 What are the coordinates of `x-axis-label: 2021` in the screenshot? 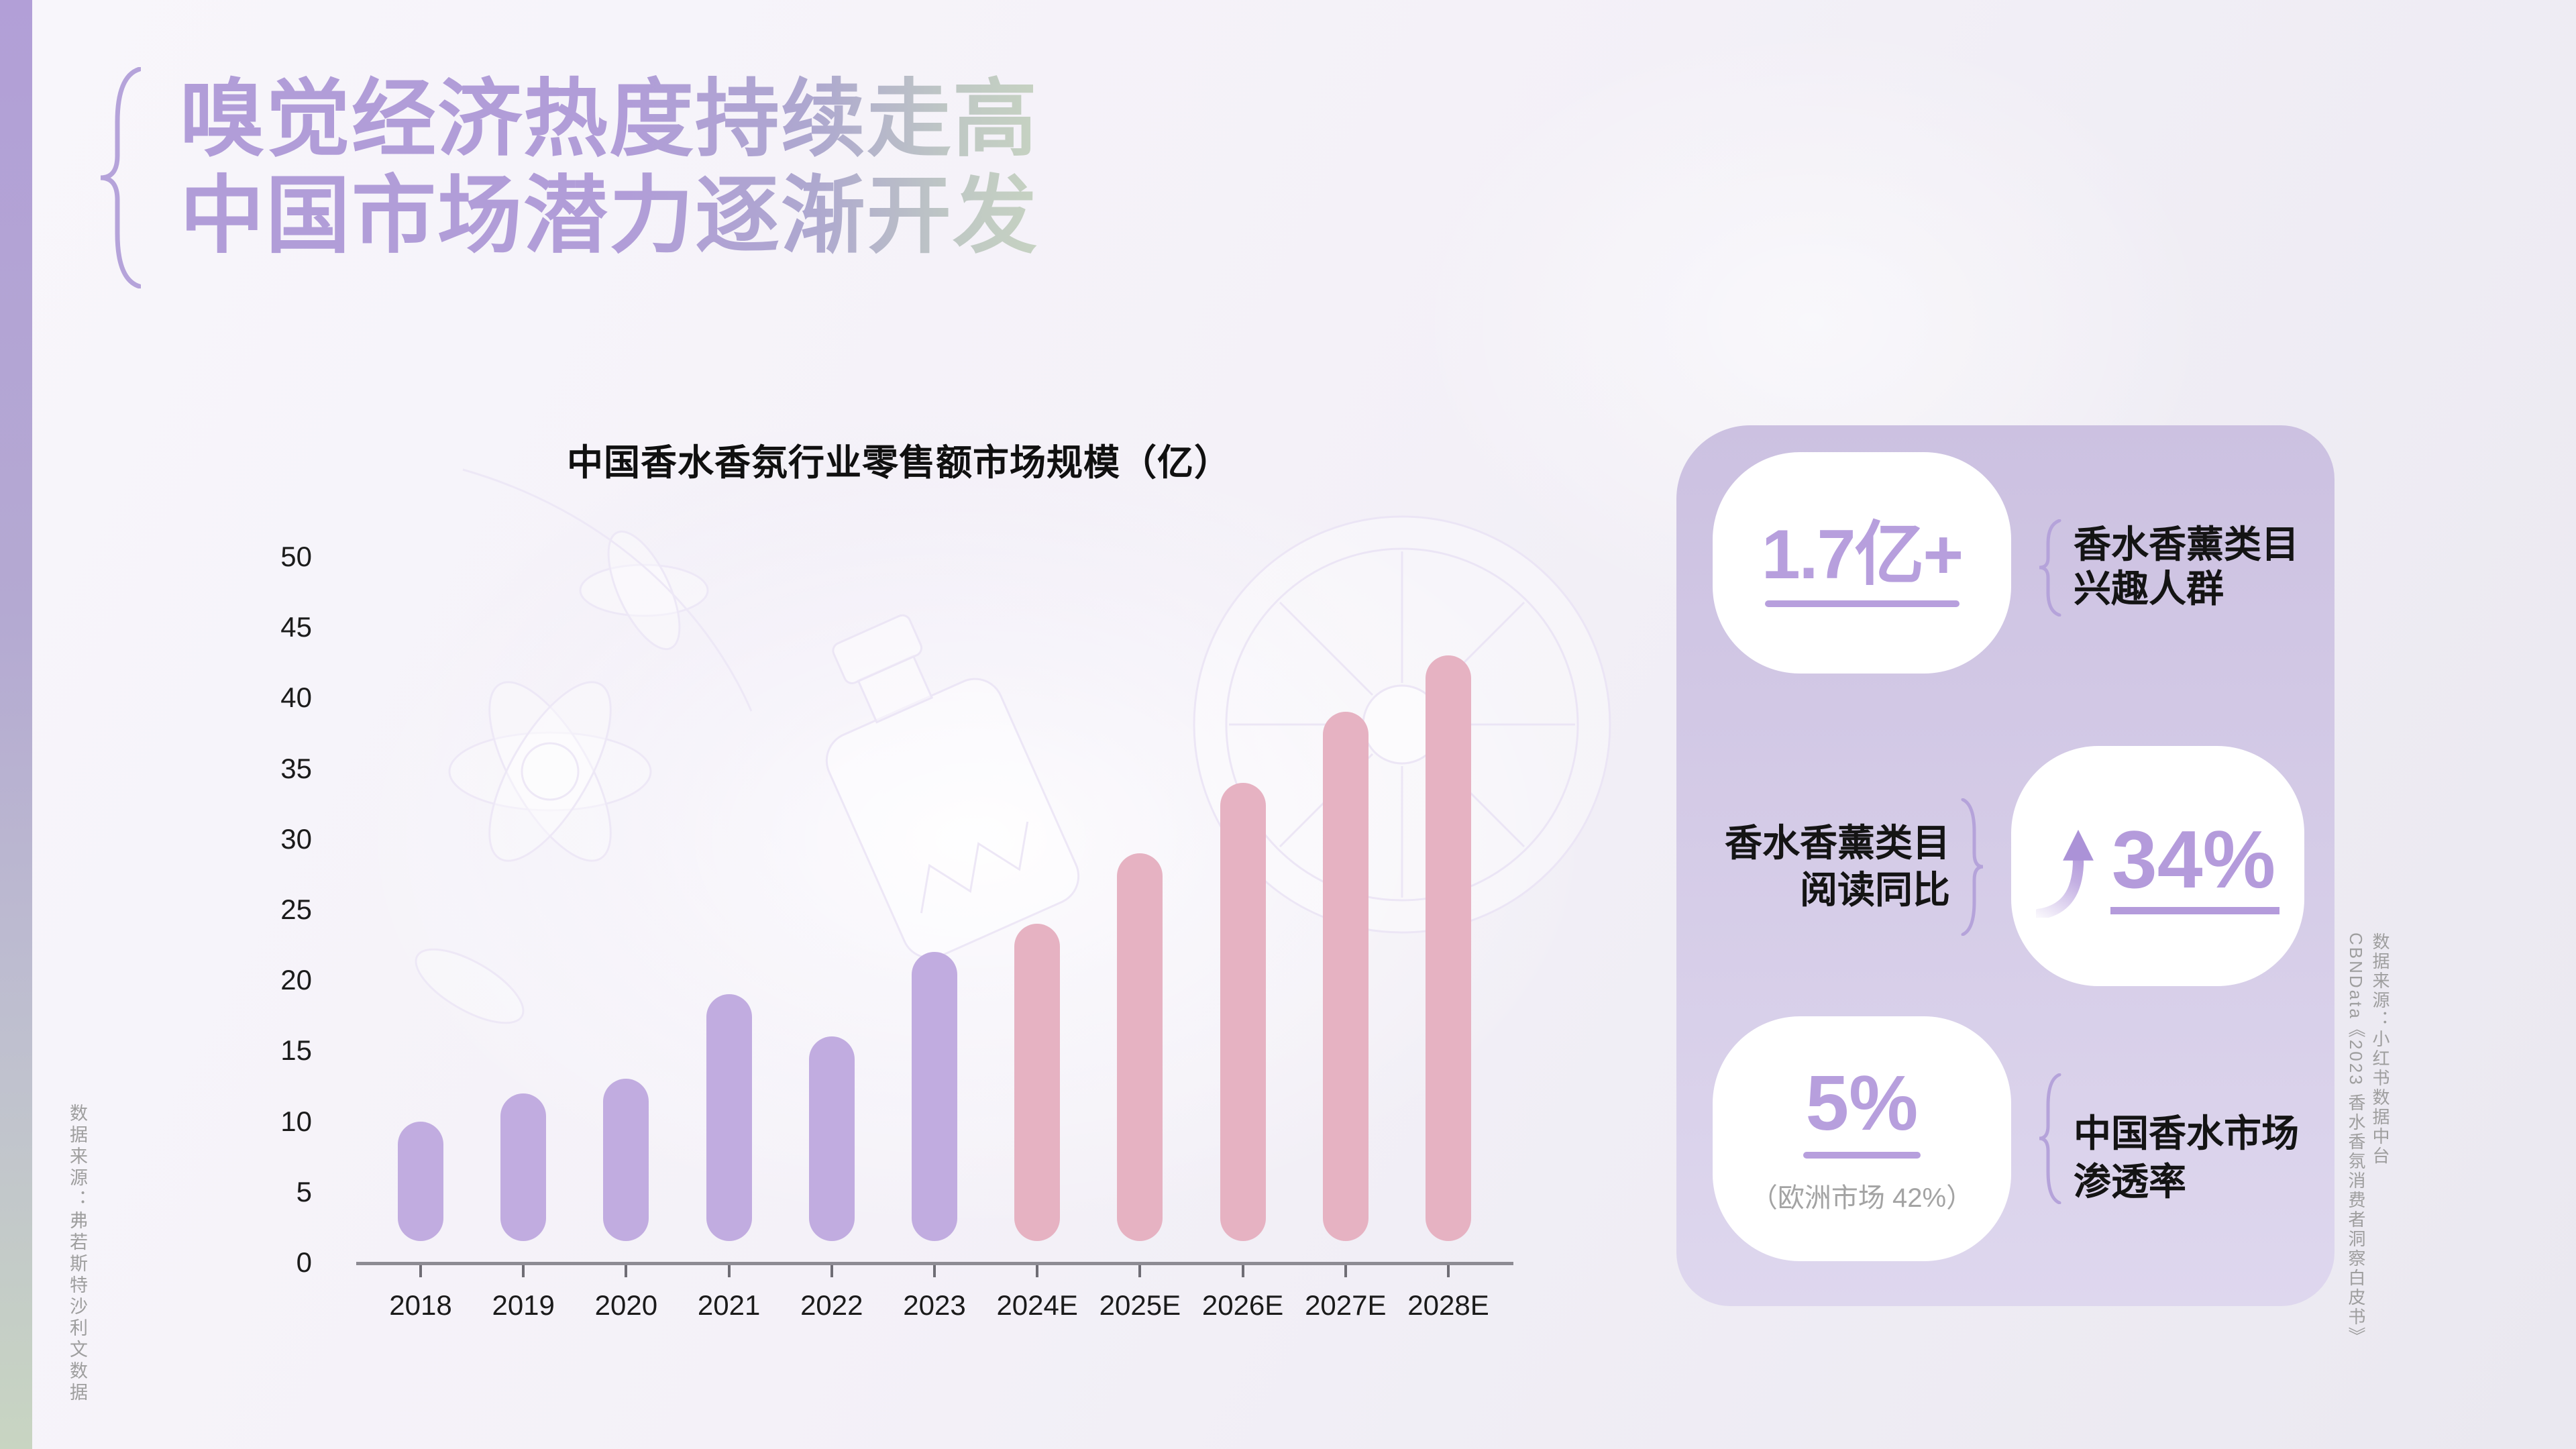 It's located at (729, 1305).